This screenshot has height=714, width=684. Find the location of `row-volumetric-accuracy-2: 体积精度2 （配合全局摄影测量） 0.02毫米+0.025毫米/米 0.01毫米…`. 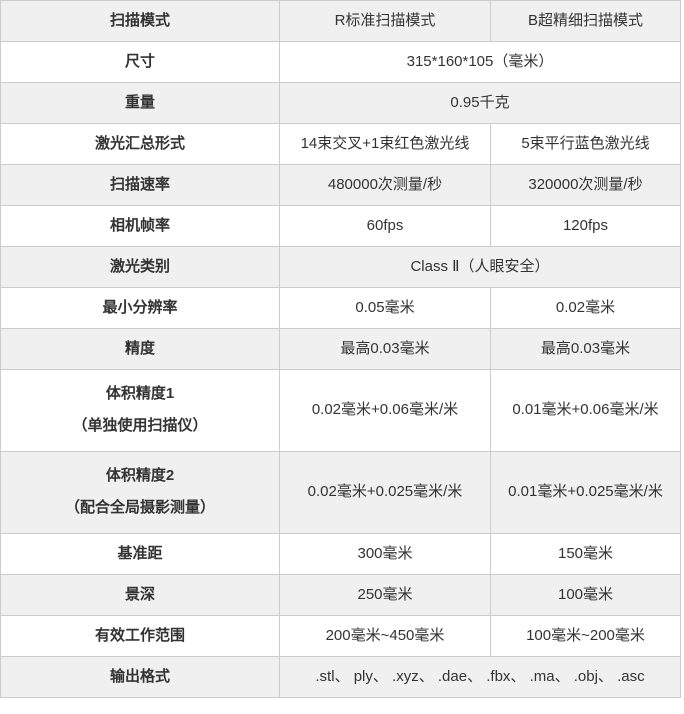

row-volumetric-accuracy-2: 体积精度2 （配合全局摄影测量） 0.02毫米+0.025毫米/米 0.01毫米… is located at coordinates (340, 492).